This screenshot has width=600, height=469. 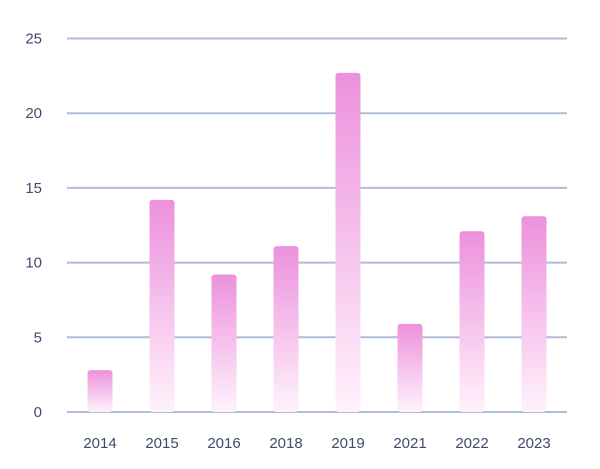 What do you see at coordinates (33, 39) in the screenshot?
I see `y-tick-label: 25` at bounding box center [33, 39].